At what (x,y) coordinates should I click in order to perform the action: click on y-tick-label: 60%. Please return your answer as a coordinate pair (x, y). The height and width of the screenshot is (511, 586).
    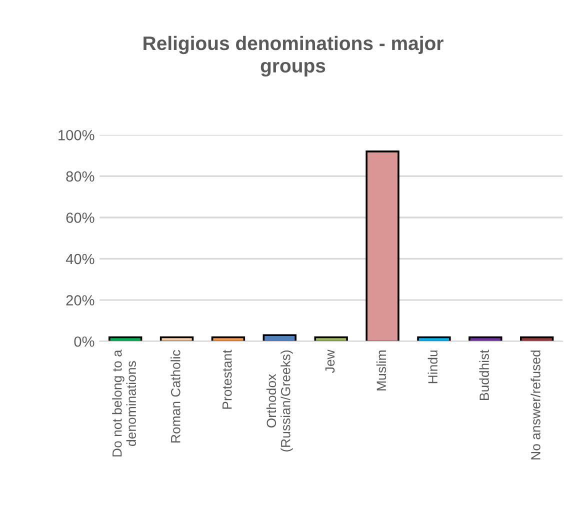
    Looking at the image, I should click on (80, 217).